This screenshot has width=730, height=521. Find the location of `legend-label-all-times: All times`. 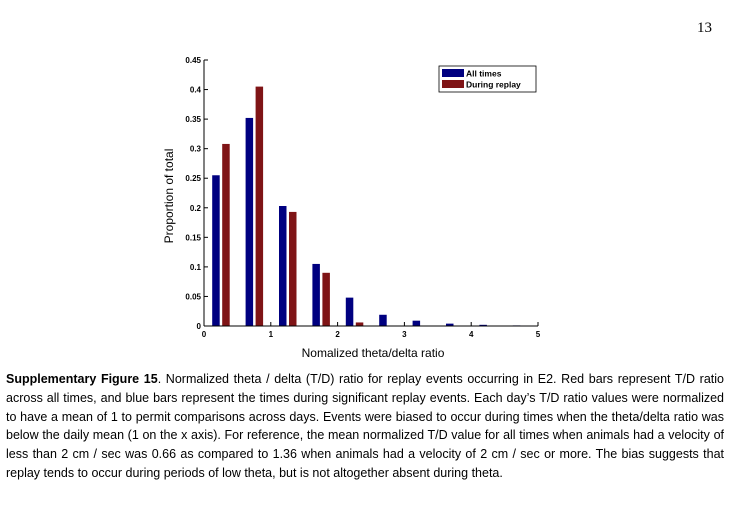

legend-label-all-times: All times is located at coordinates (484, 74).